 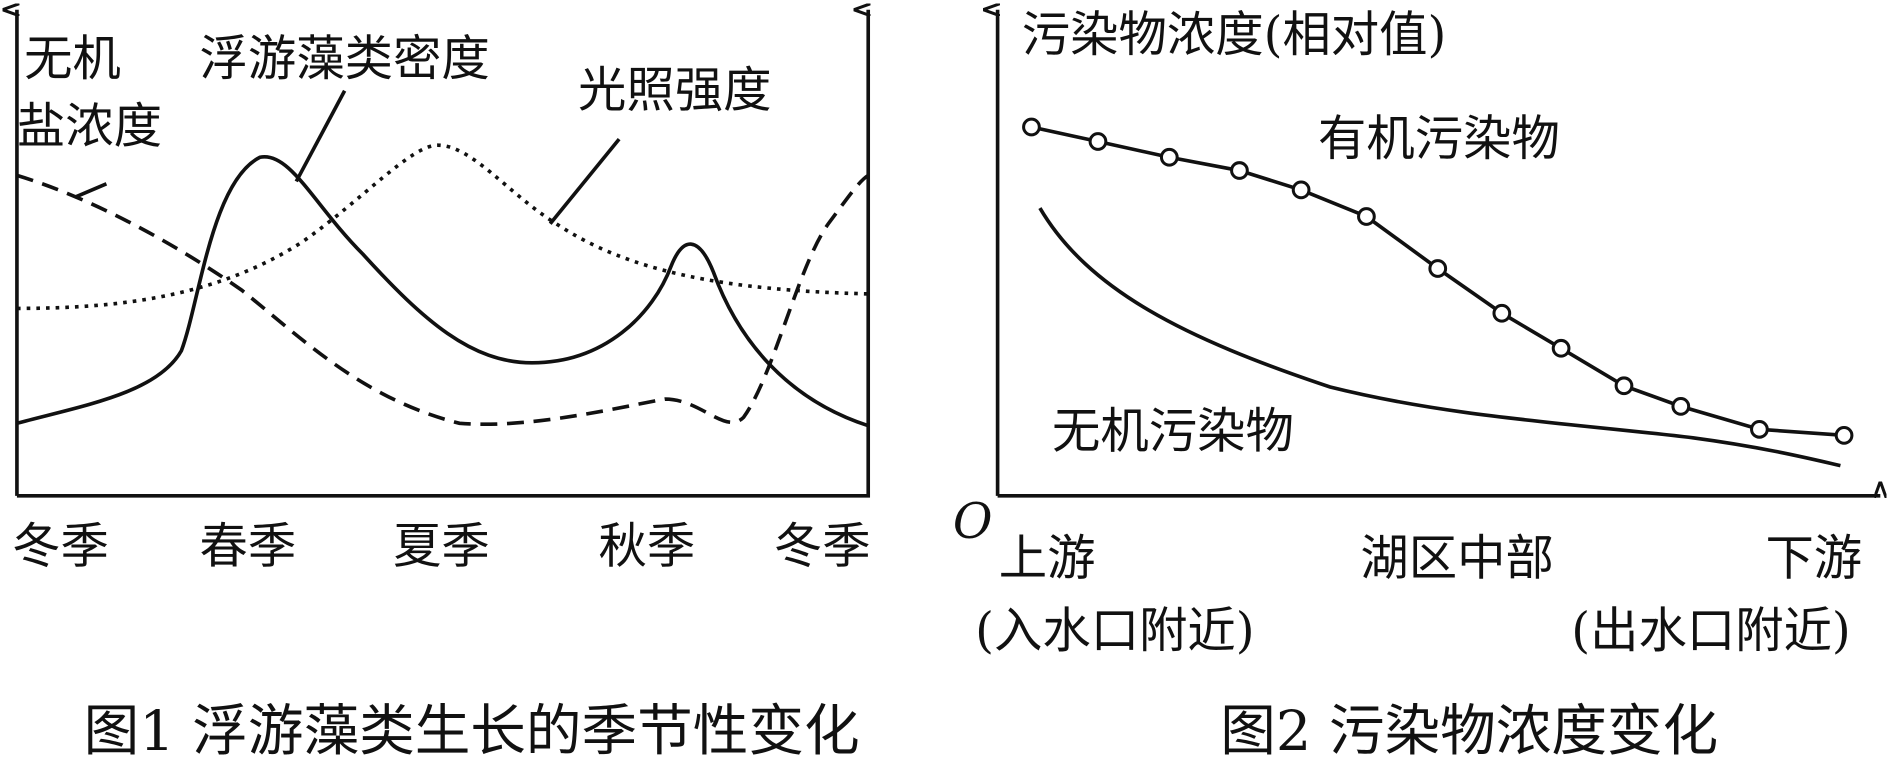 I want to click on x-note: (入水口附近), so click(x=1115, y=631).